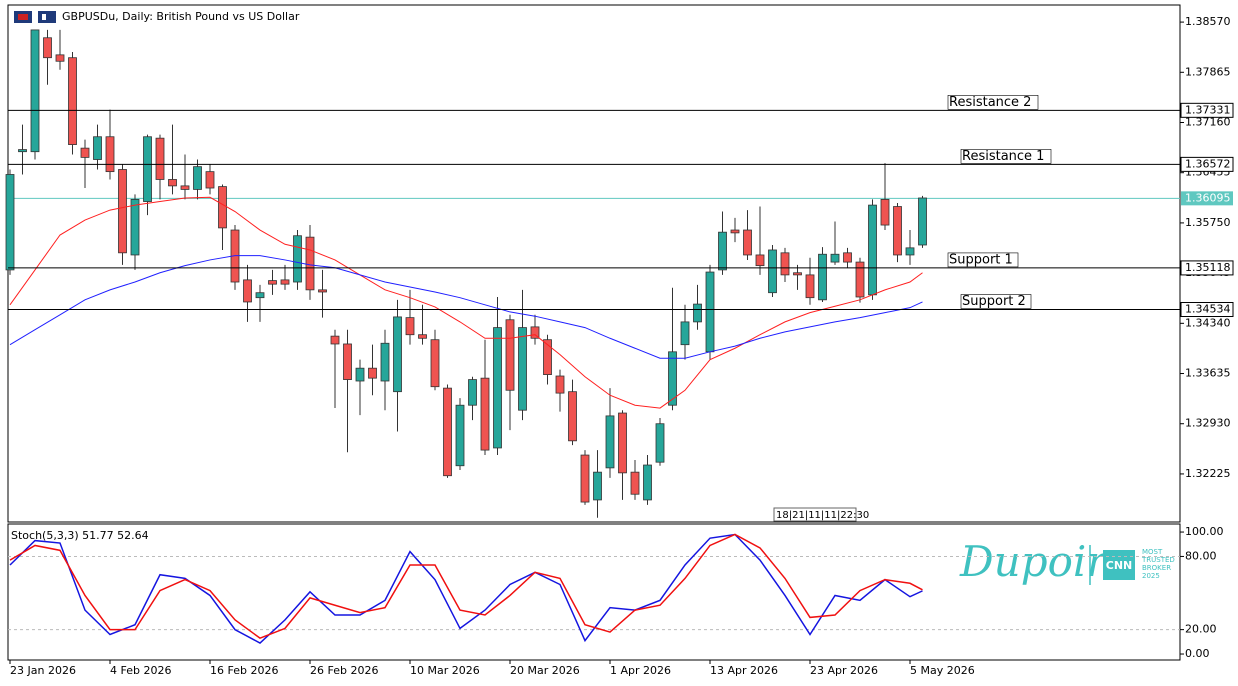 This screenshot has height=686, width=1238. What do you see at coordinates (35, 17) in the screenshot?
I see `symbol-icon` at bounding box center [35, 17].